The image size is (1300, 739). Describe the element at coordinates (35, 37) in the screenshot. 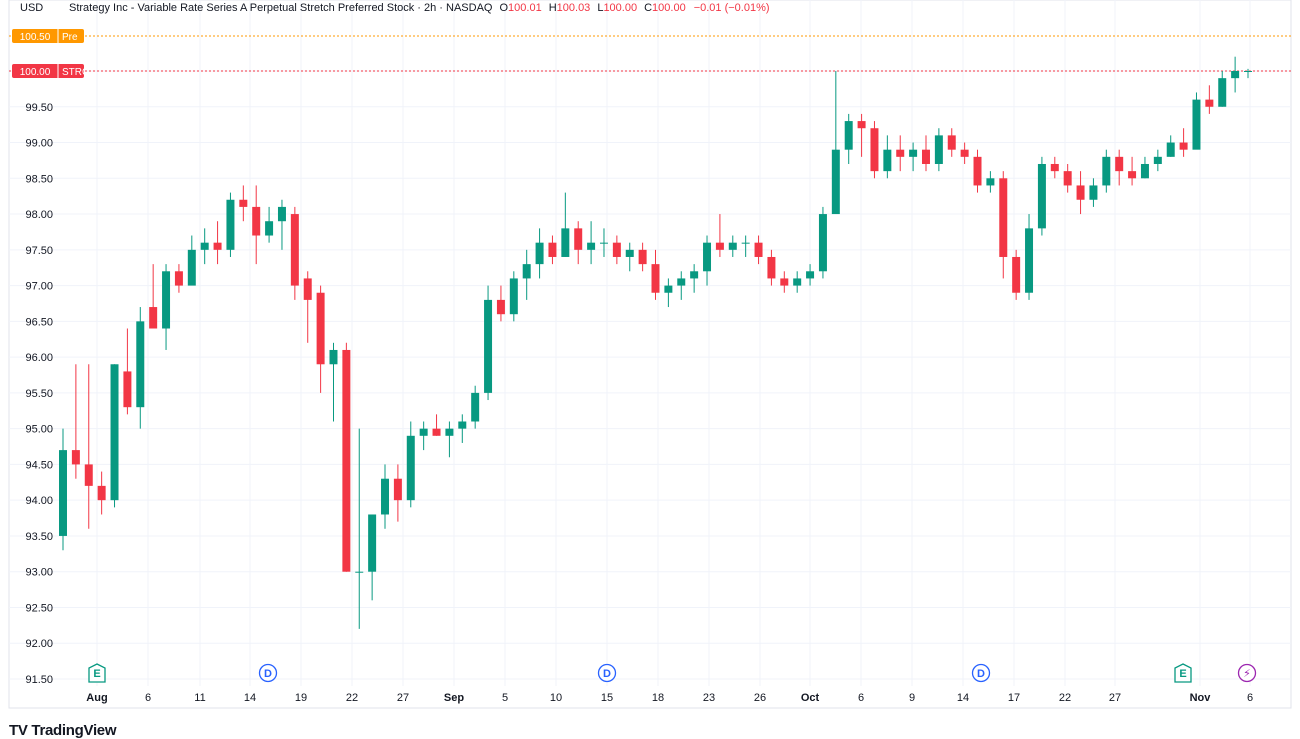

I see `price-tag-value: 100.50` at that location.